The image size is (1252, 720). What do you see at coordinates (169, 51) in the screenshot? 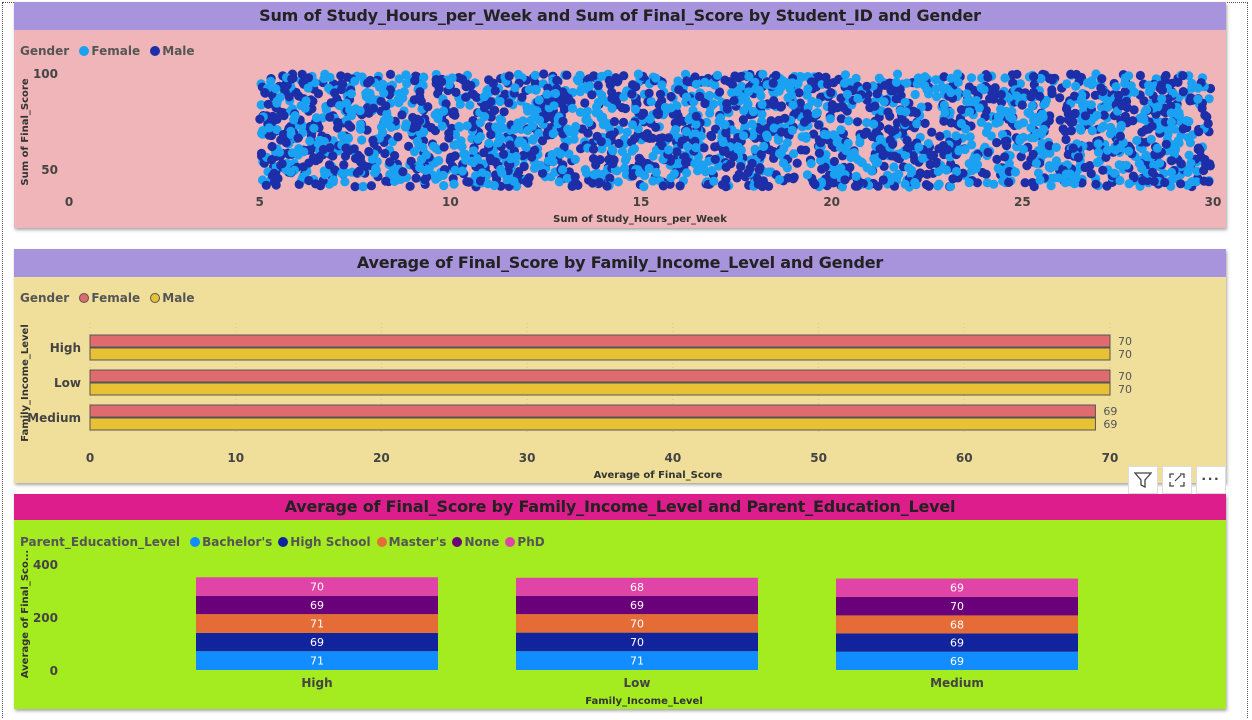
I see `legend-item-male: Male` at bounding box center [169, 51].